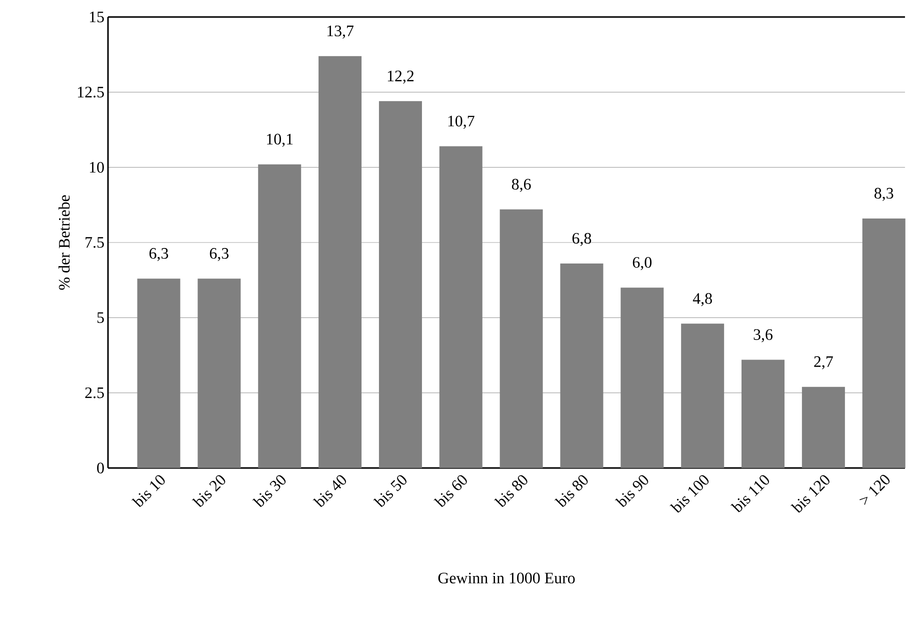 Image resolution: width=914 pixels, height=623 pixels. Describe the element at coordinates (461, 122) in the screenshot. I see `data-label: 10,7` at that location.